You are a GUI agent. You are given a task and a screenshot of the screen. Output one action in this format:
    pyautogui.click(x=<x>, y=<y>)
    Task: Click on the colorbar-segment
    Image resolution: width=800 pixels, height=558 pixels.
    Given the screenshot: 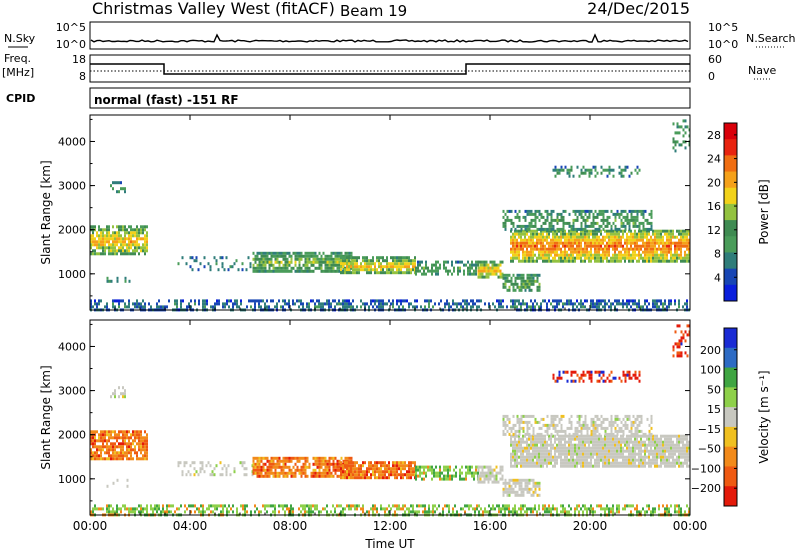 What is the action you would take?
    pyautogui.click(x=730, y=228)
    